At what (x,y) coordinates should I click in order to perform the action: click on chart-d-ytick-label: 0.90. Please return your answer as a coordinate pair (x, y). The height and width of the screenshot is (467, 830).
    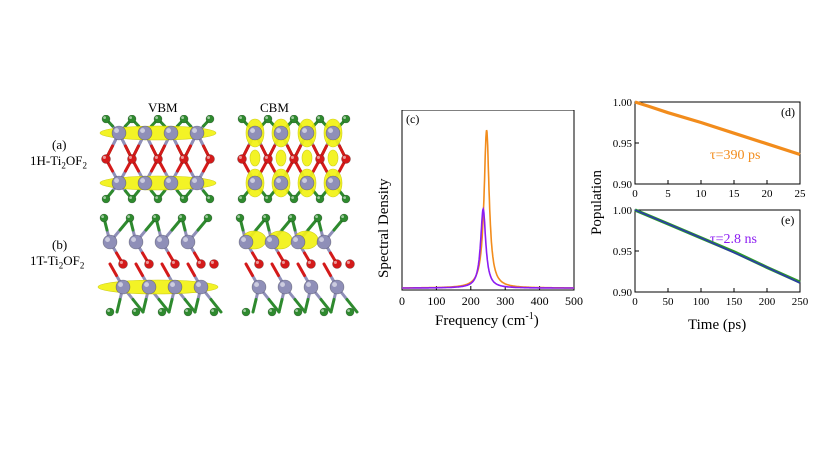
    Looking at the image, I should click on (623, 185).